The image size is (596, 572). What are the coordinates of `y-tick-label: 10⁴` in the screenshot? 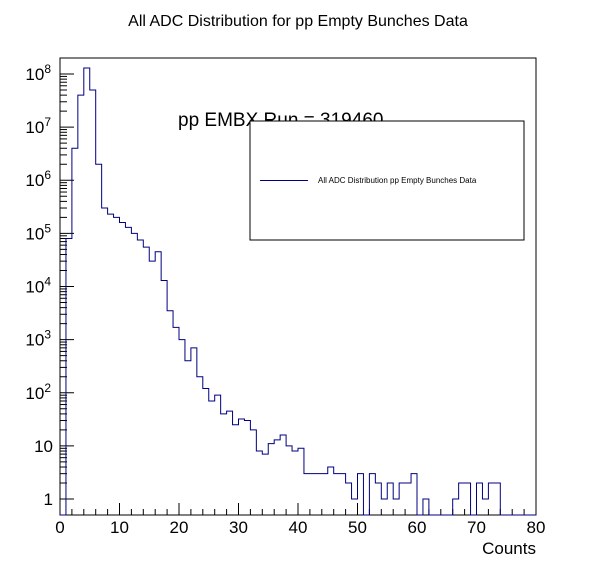 It's located at (38, 286).